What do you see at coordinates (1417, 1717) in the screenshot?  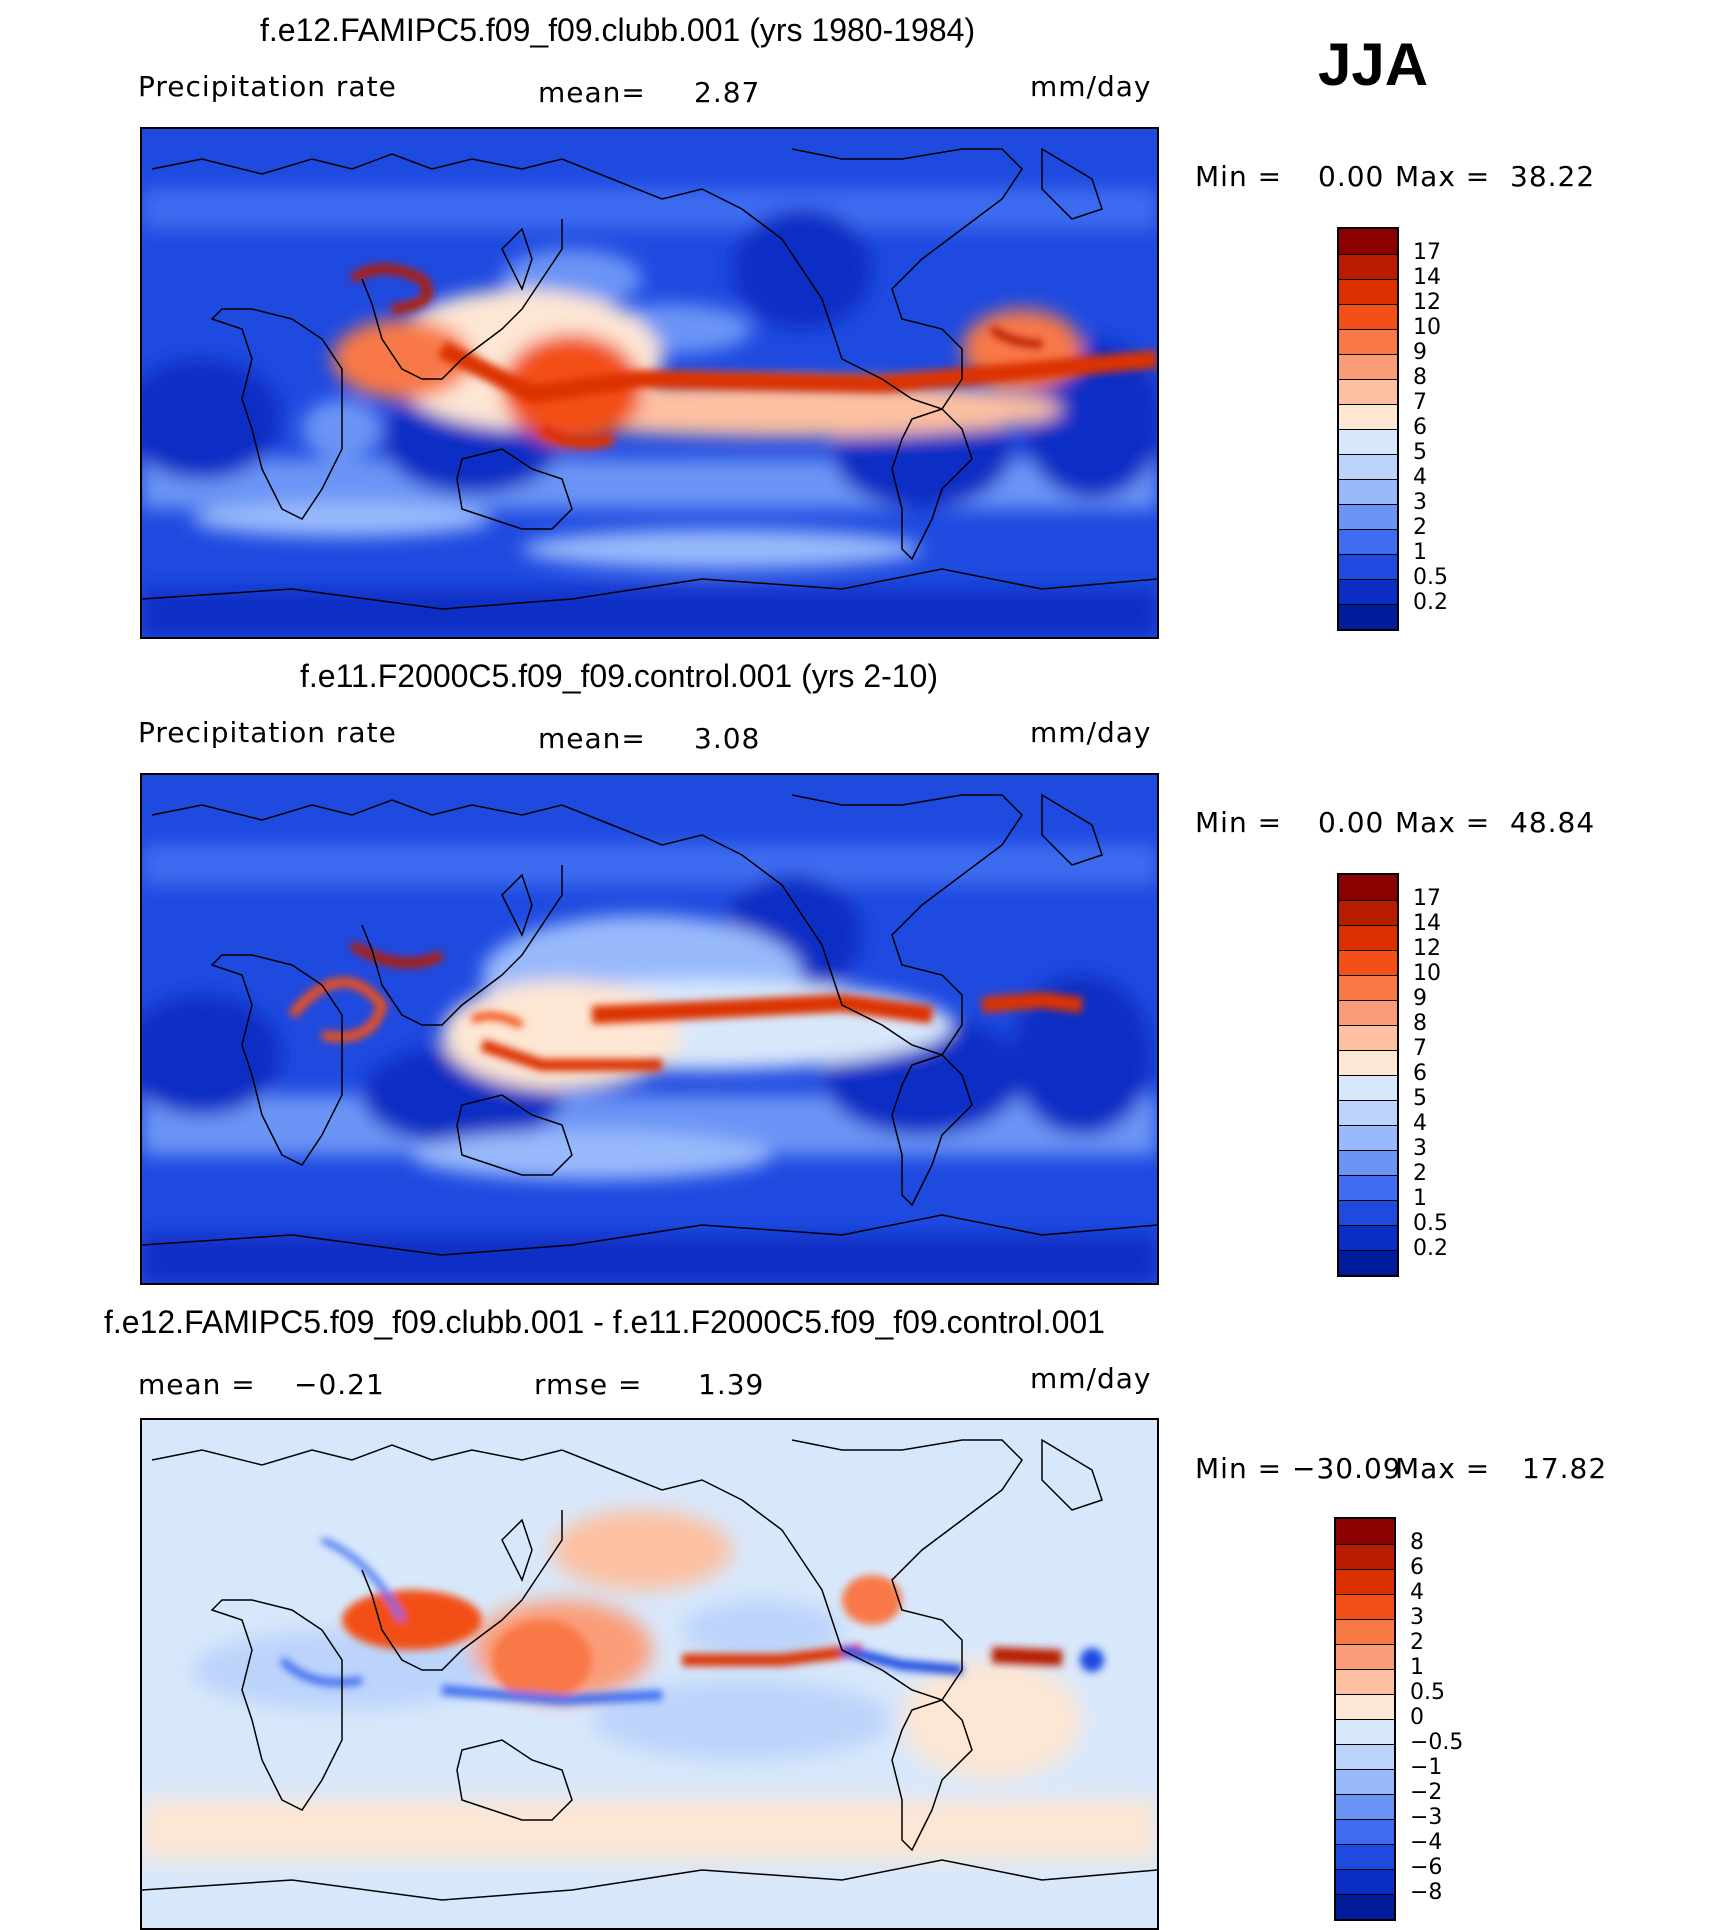 I see `colorbar-level-label: 0` at bounding box center [1417, 1717].